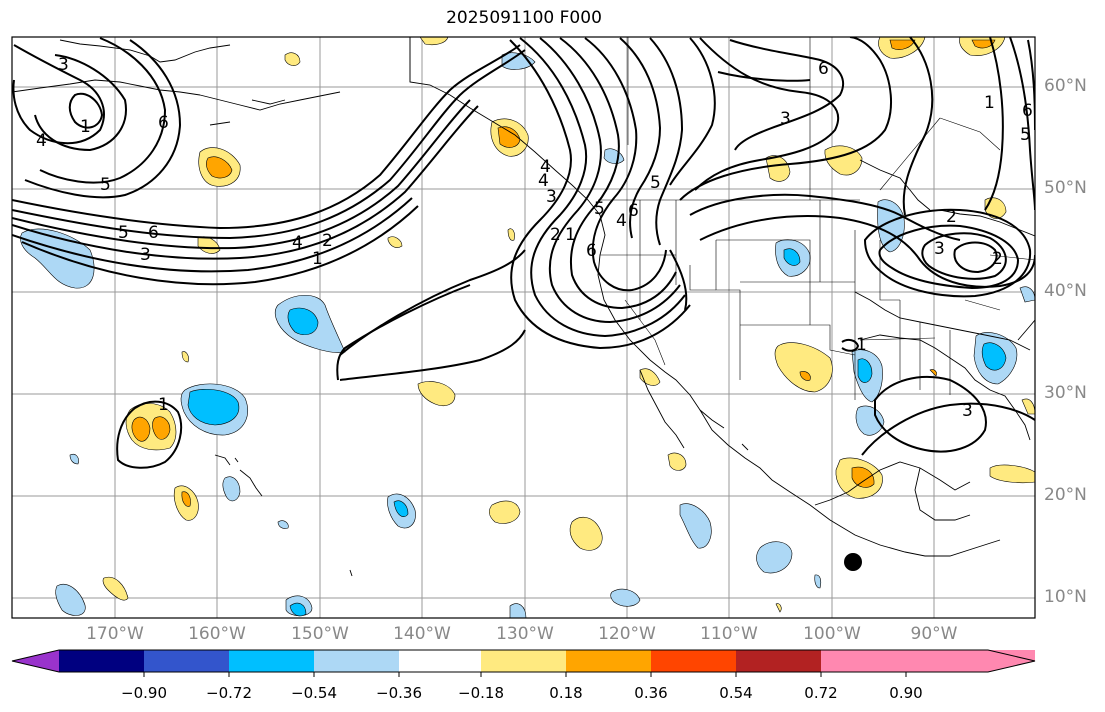 The image size is (1105, 712). I want to click on lon-label-140w: 140°W, so click(422, 634).